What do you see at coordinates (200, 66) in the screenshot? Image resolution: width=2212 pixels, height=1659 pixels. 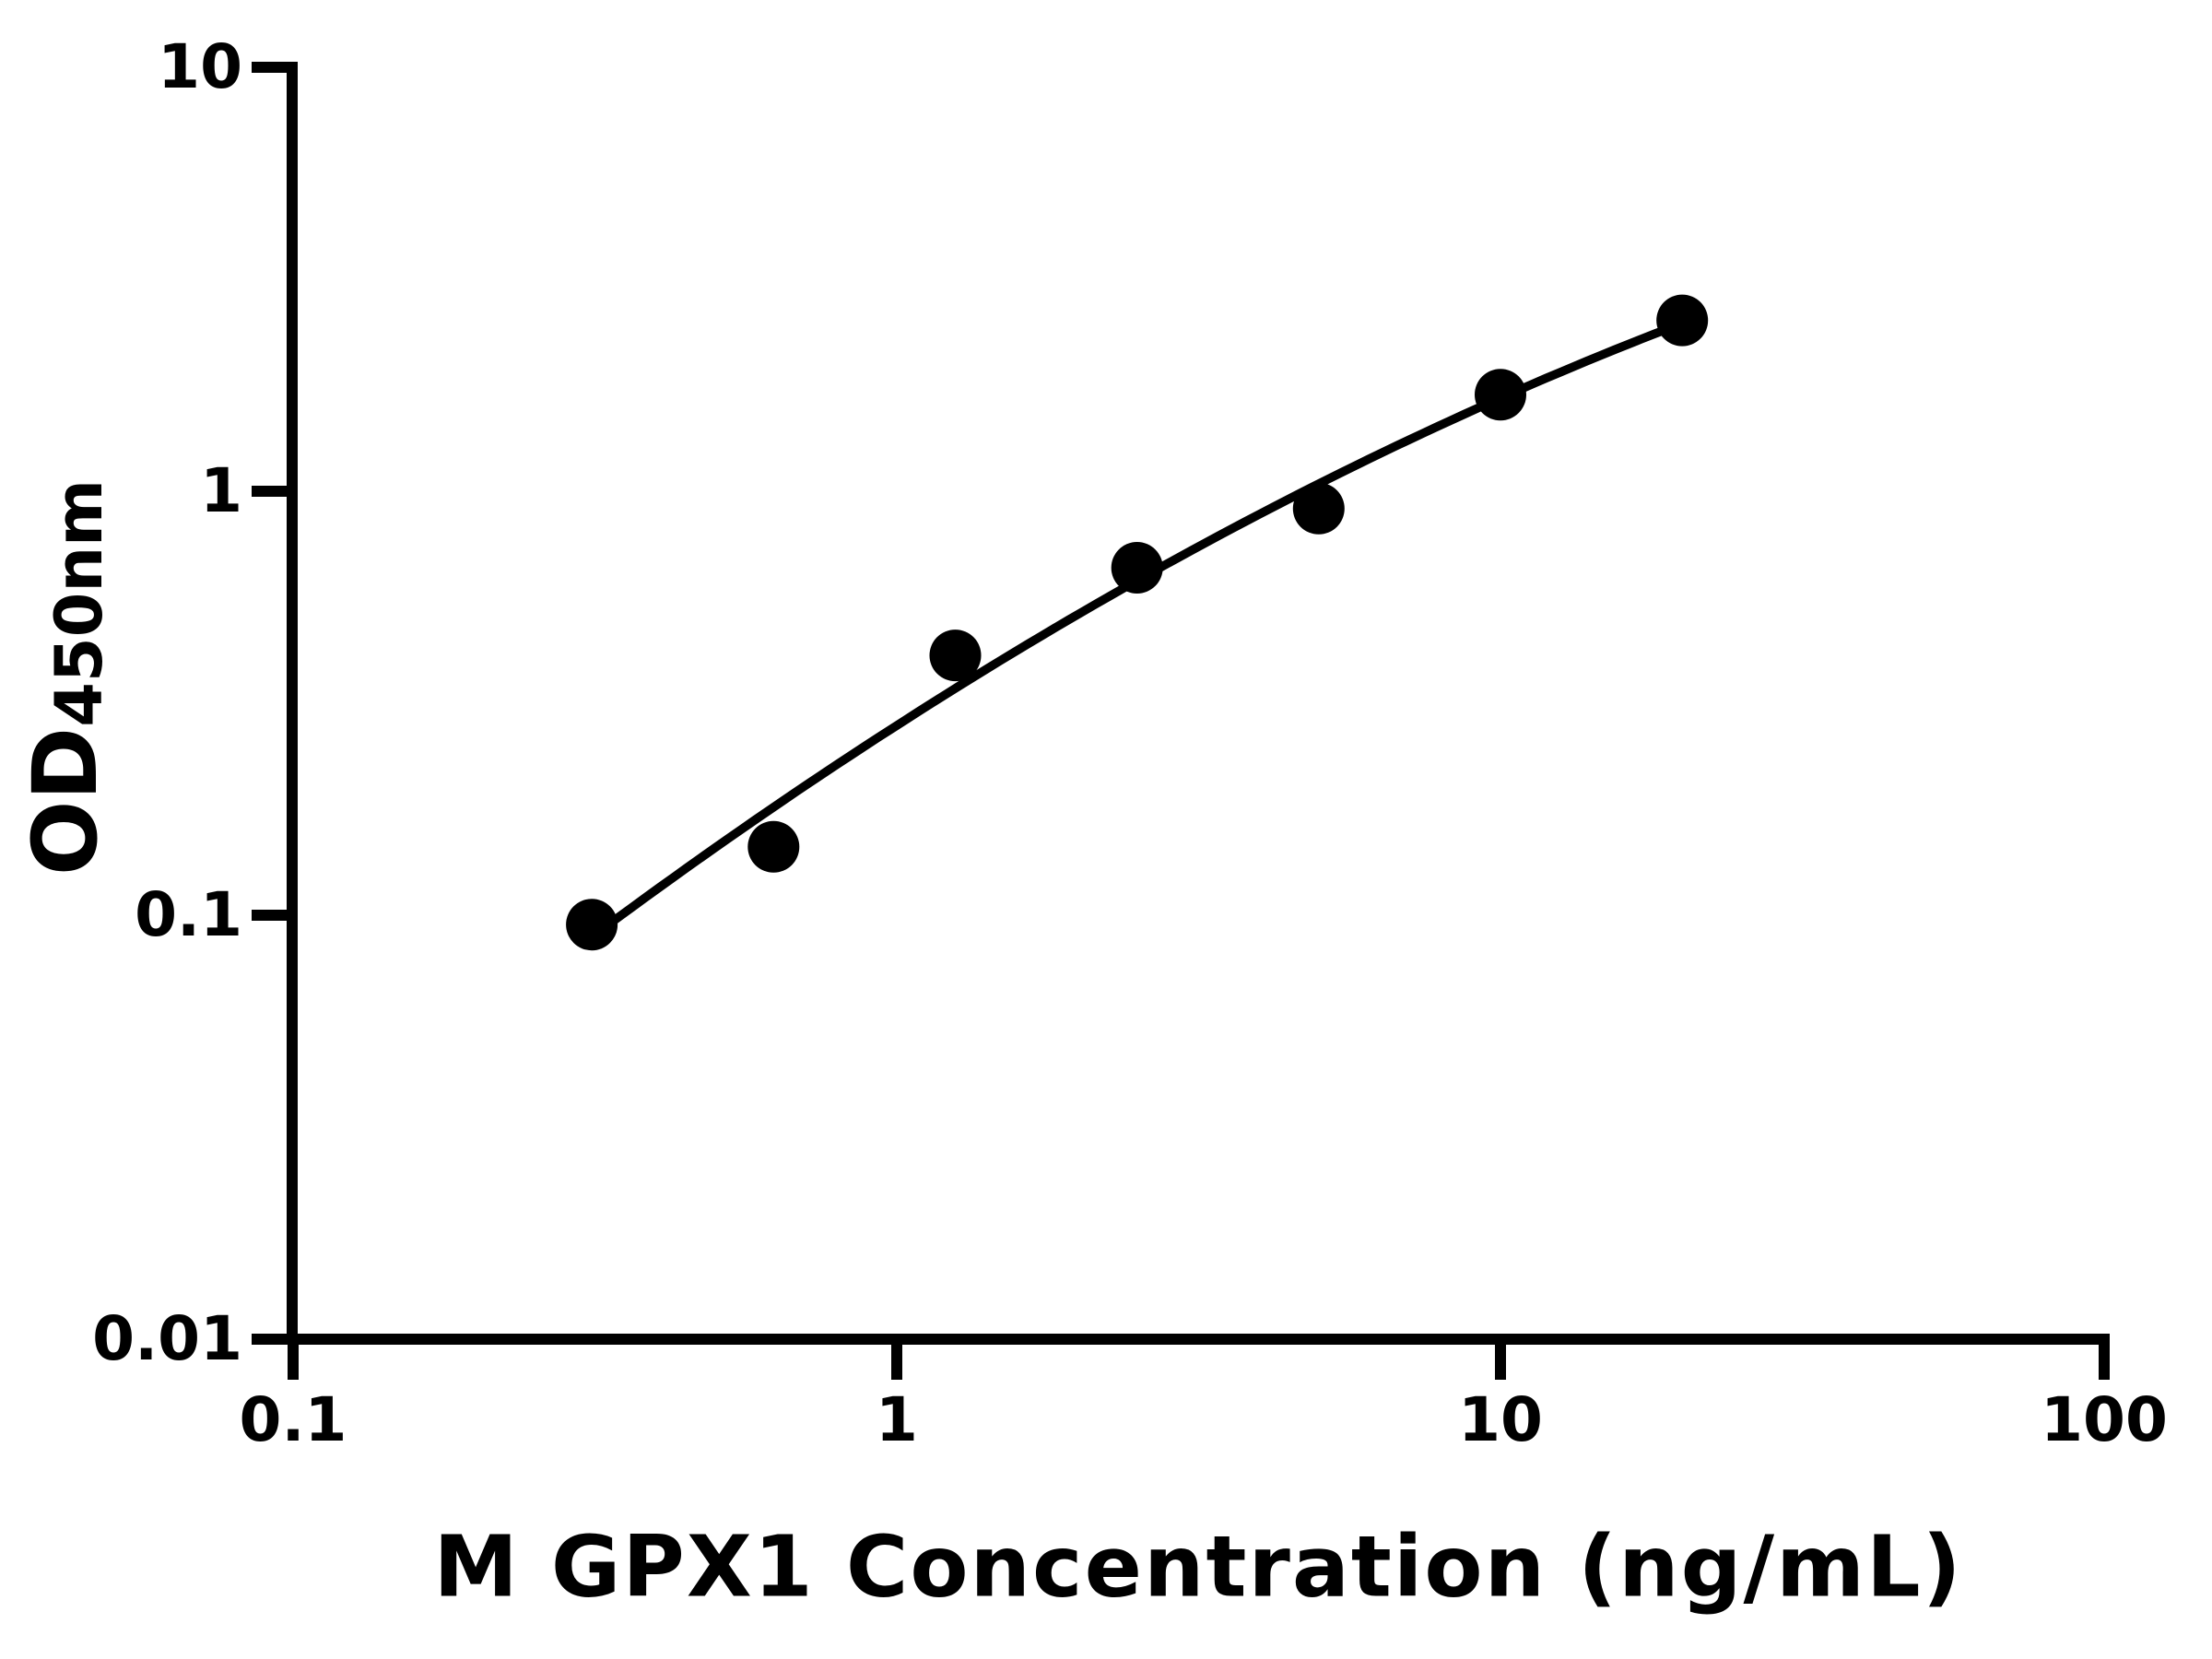 I see `y-tick-label-10: 10` at bounding box center [200, 66].